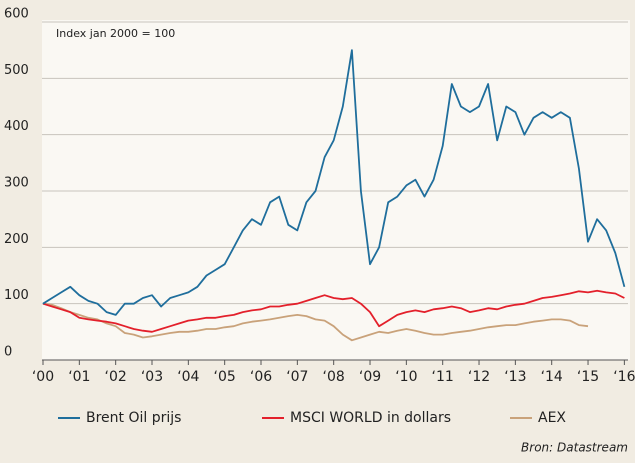 This screenshot has width=635, height=463. Describe the element at coordinates (552, 418) in the screenshot. I see `legend-label: AEX` at that location.